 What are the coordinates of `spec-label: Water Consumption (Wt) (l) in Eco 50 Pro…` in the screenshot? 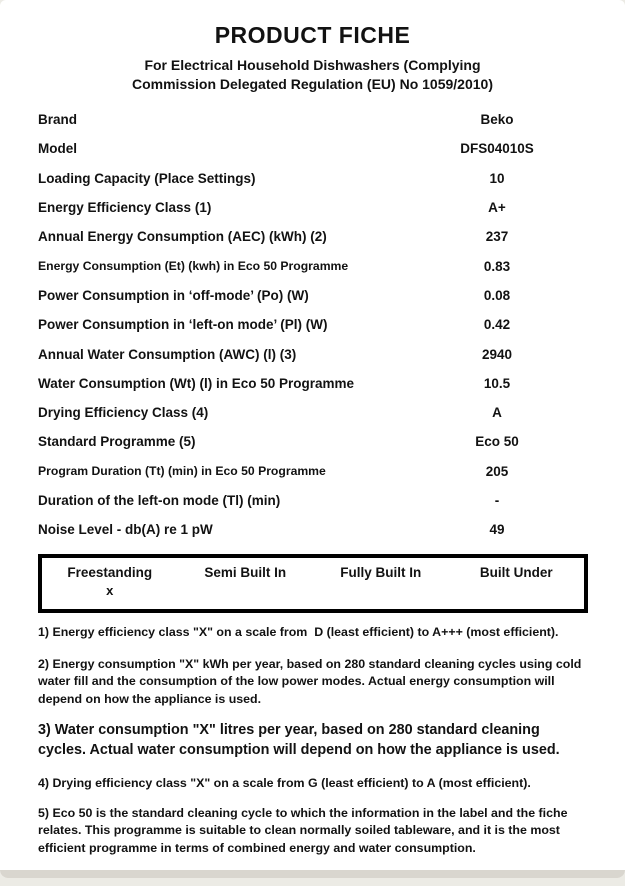 It's located at (196, 383).